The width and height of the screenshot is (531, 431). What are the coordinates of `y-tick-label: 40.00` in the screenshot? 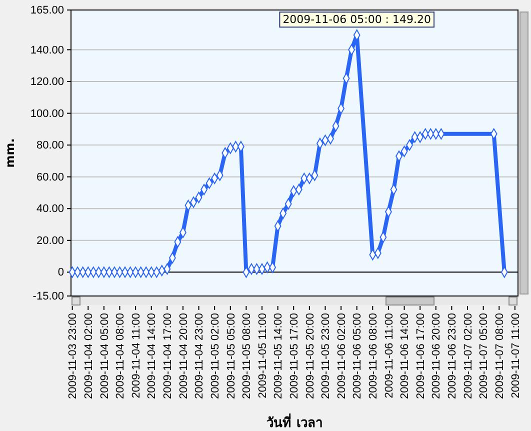 It's located at (50, 209).